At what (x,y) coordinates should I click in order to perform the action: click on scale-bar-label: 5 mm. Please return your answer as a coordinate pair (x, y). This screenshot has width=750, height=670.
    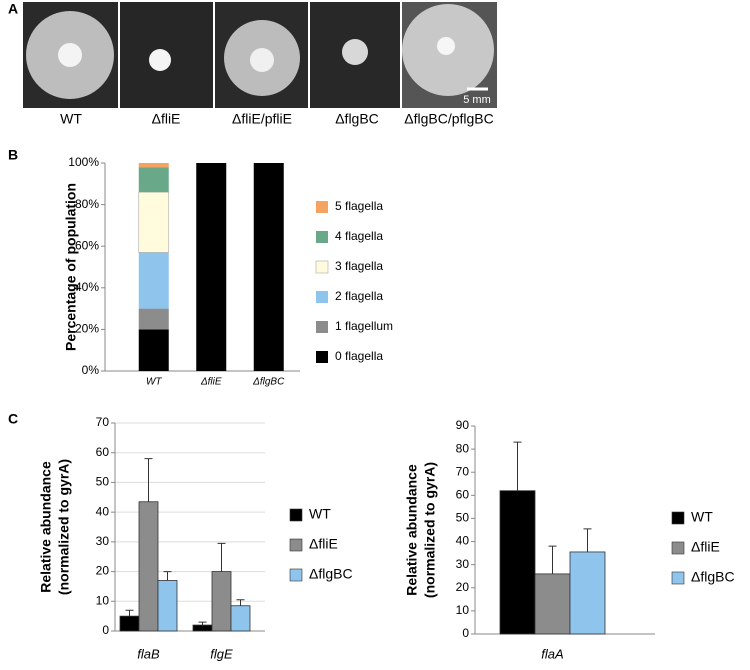
    Looking at the image, I should click on (477, 100).